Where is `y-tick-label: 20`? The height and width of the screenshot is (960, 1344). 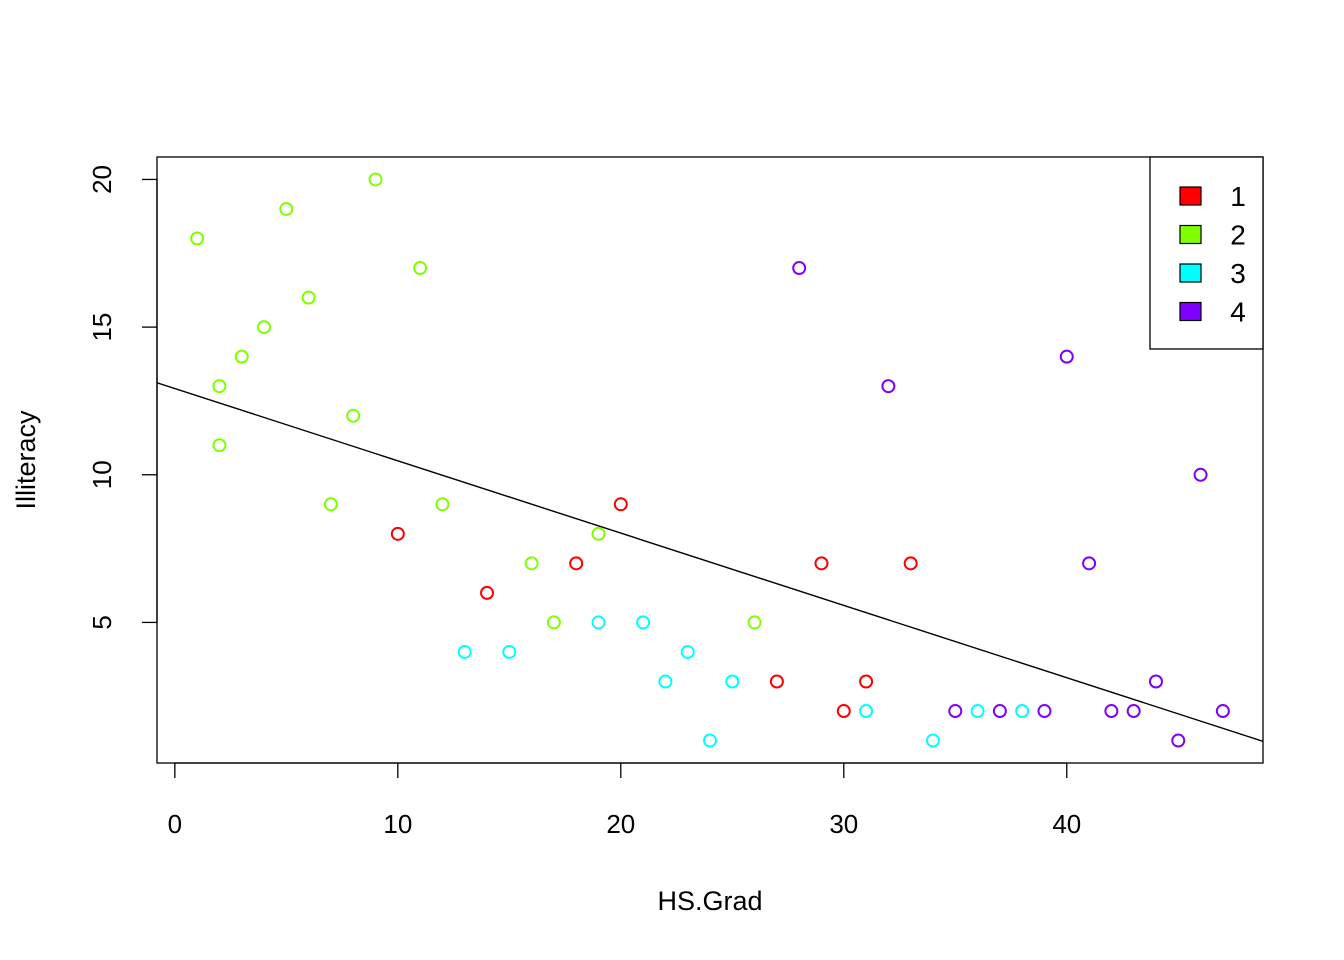
y-tick-label: 20 is located at coordinates (102, 179).